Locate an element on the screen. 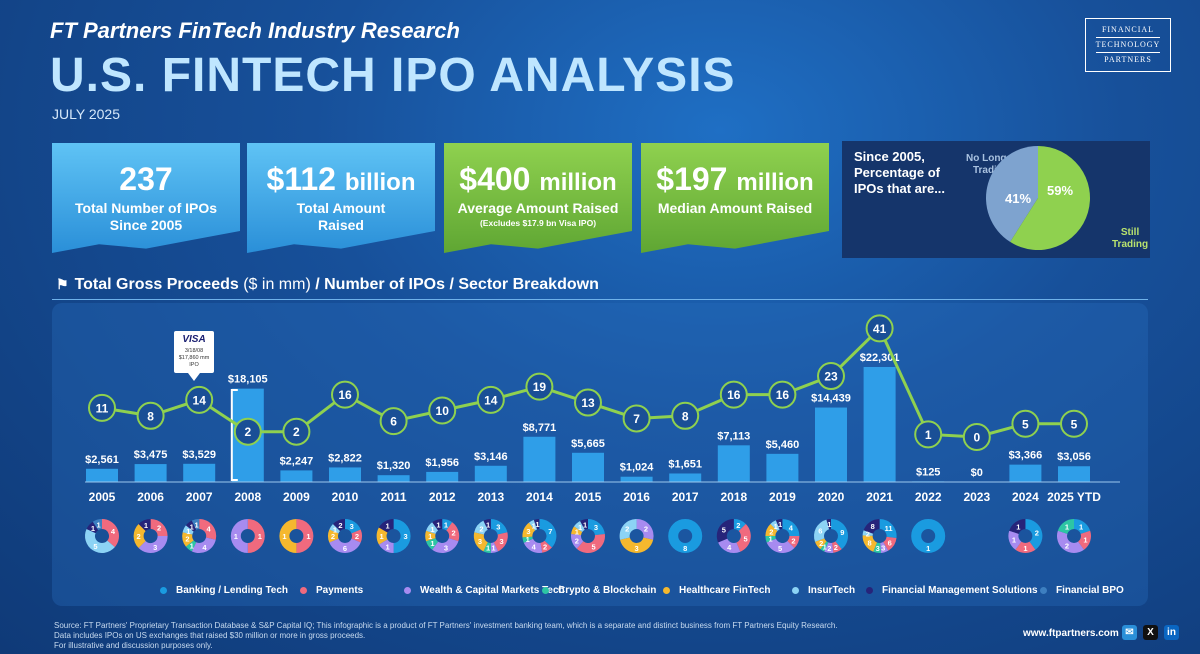 The width and height of the screenshot is (1200, 654). ipo-count-label: 2 is located at coordinates (296, 432).